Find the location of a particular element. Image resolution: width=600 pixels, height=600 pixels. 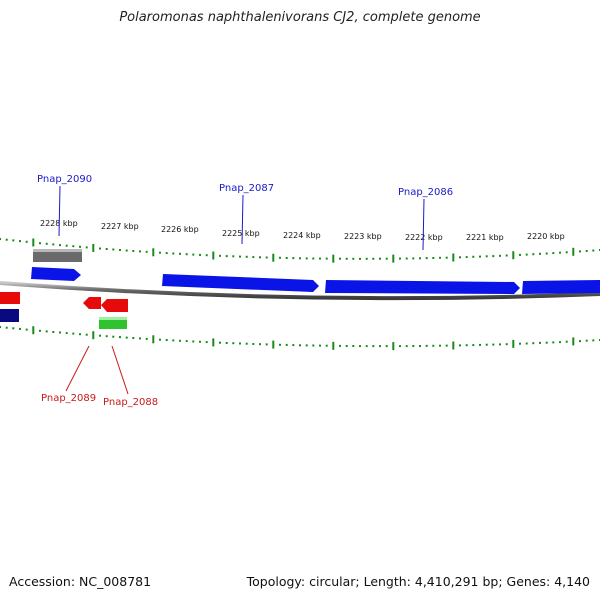

leader-pnap-2086 is located at coordinates (423, 224).